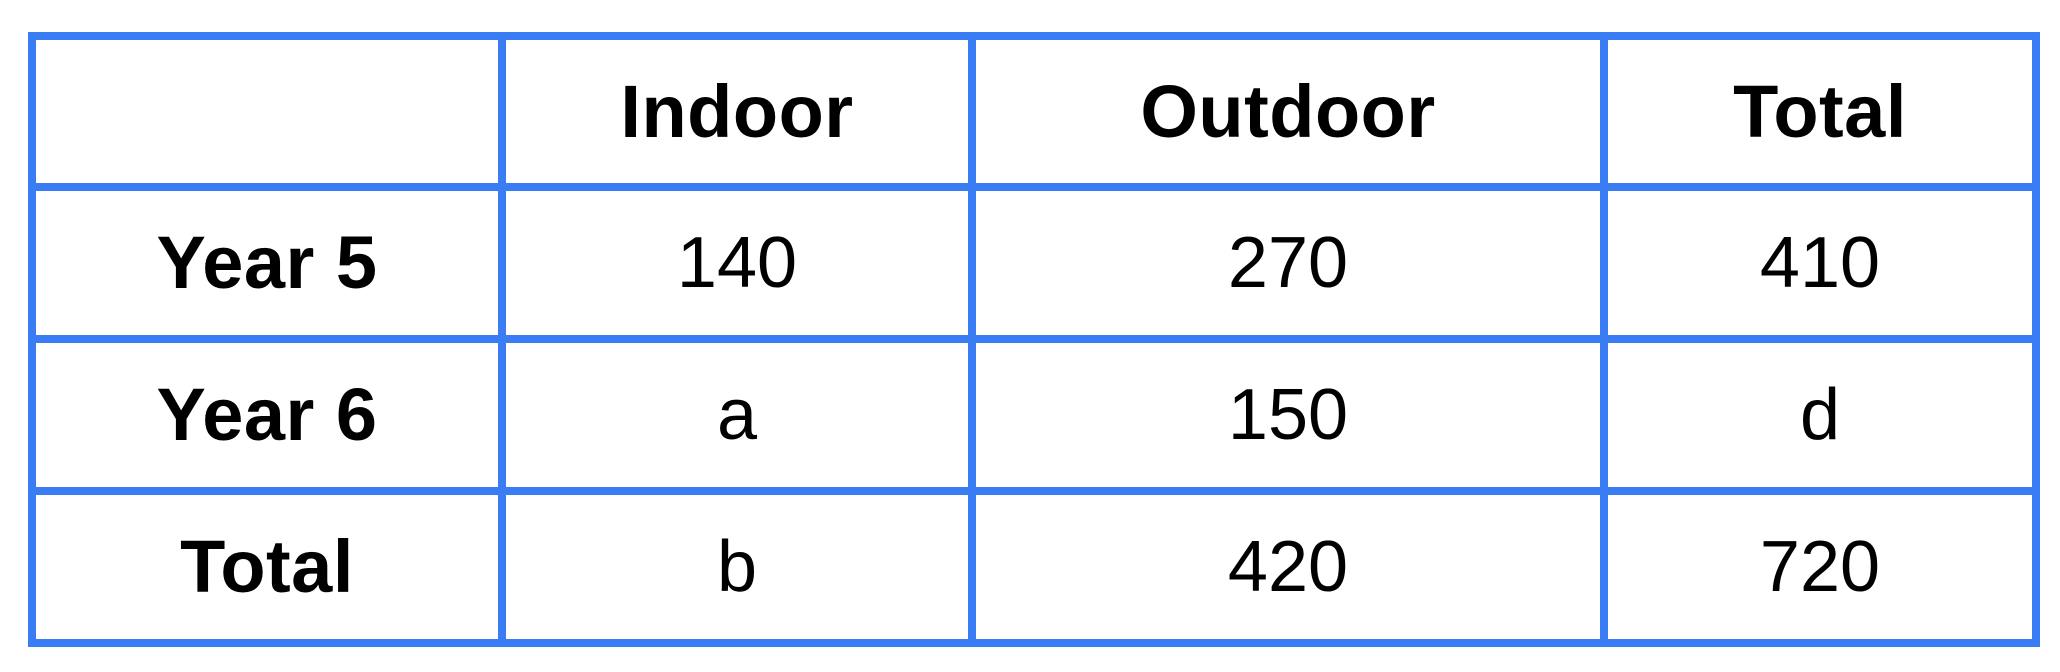 This screenshot has width=2060, height=672. What do you see at coordinates (1288, 111) in the screenshot?
I see `column-header-outdoor: Outdoor` at bounding box center [1288, 111].